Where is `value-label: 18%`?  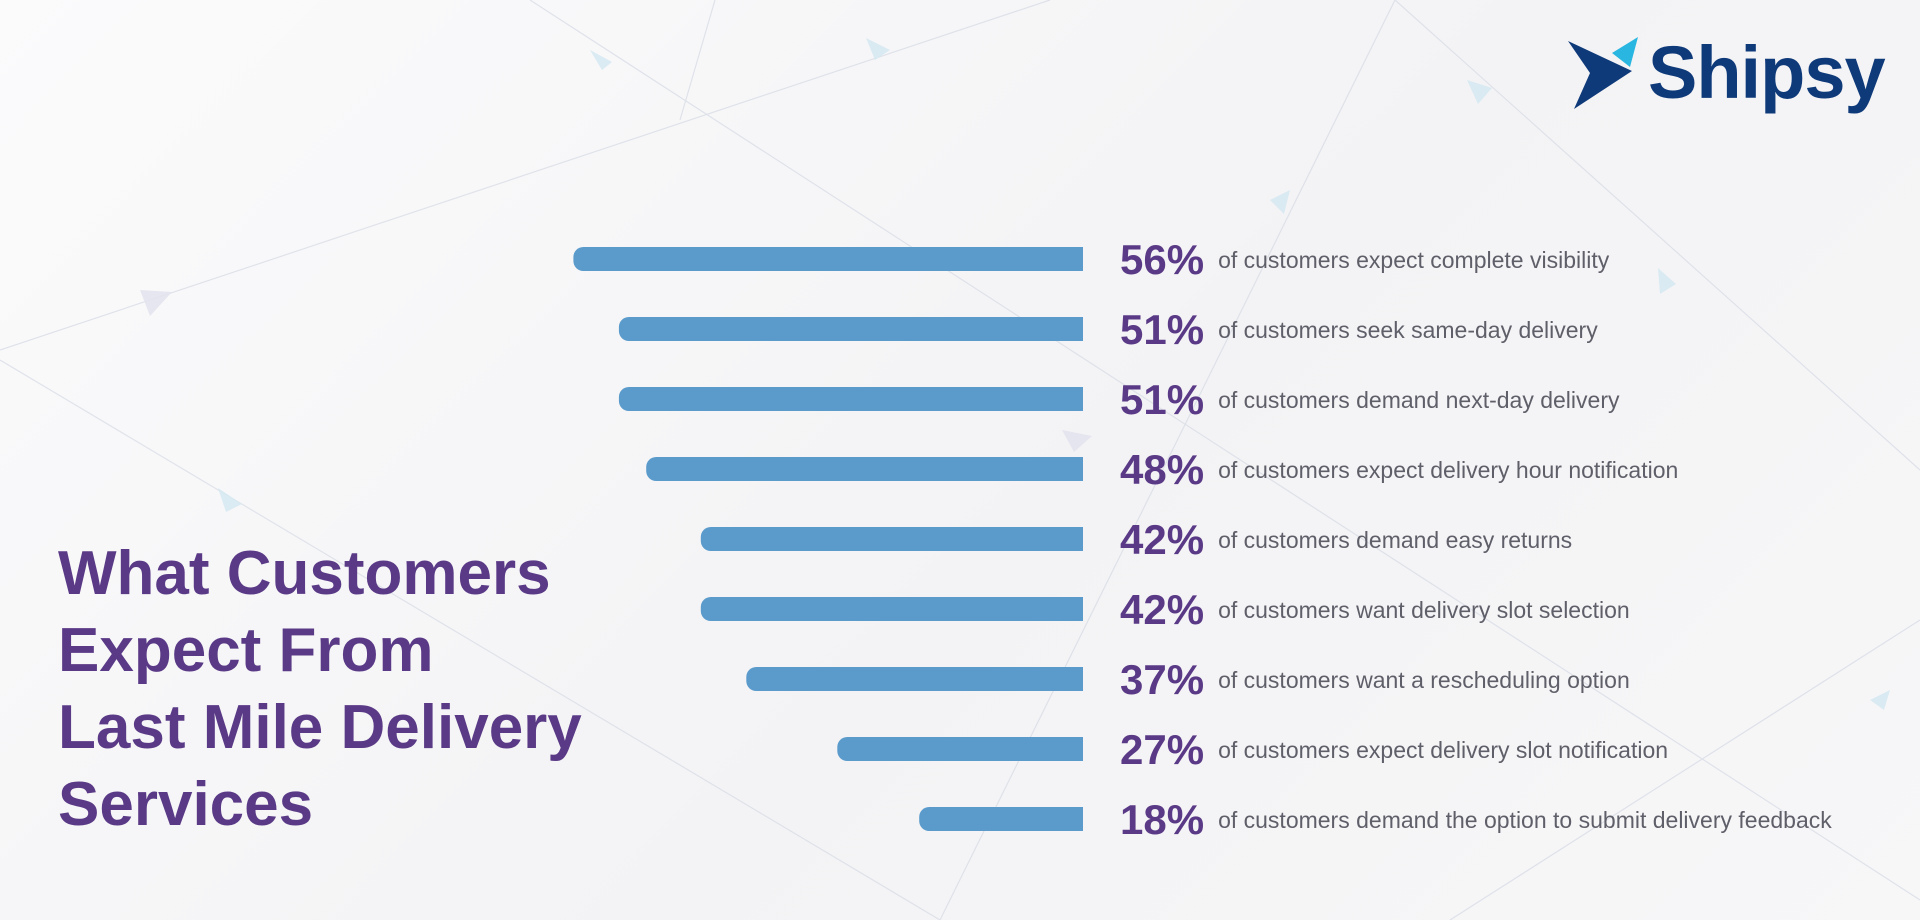 value-label: 18% is located at coordinates (1162, 819).